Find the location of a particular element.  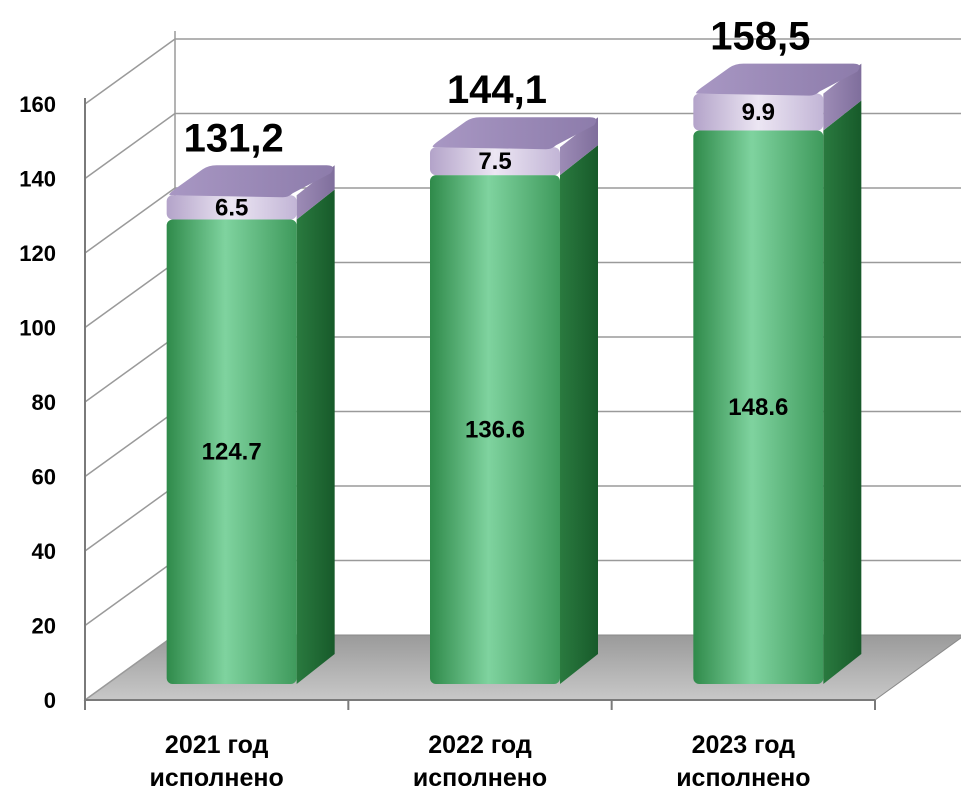

x-tick-label: 2021 год исполнено is located at coordinates (217, 761).